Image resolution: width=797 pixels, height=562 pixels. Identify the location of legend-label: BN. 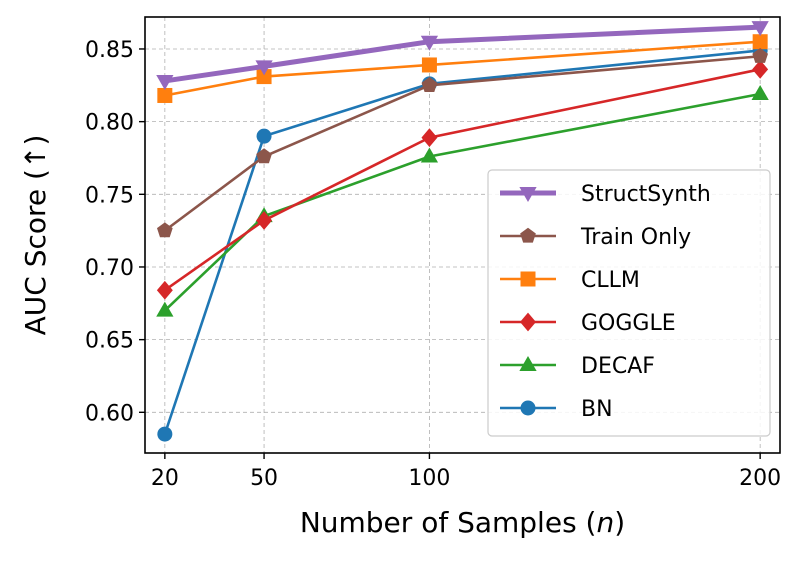
(597, 409).